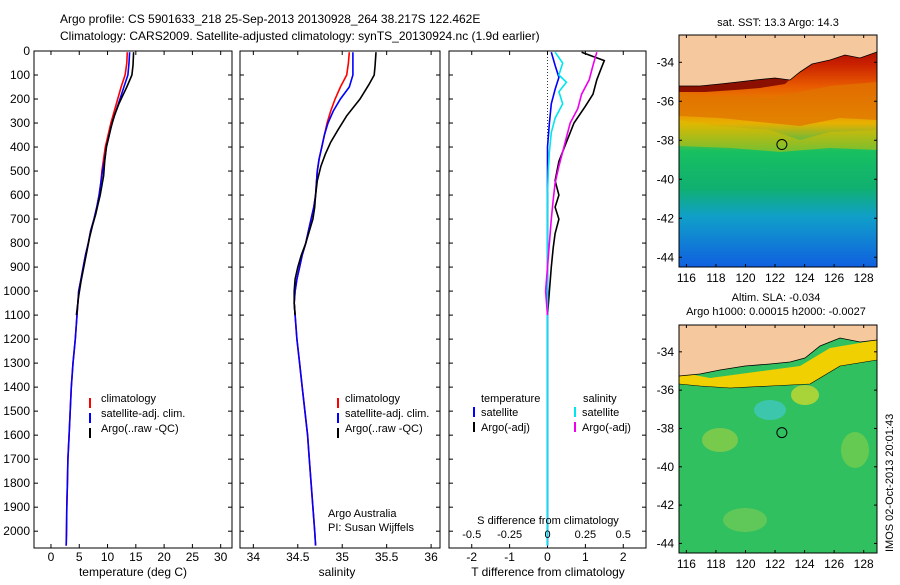 This screenshot has height=585, width=900. Describe the element at coordinates (343, 557) in the screenshot. I see `salinity-xtick-label: 35` at that location.